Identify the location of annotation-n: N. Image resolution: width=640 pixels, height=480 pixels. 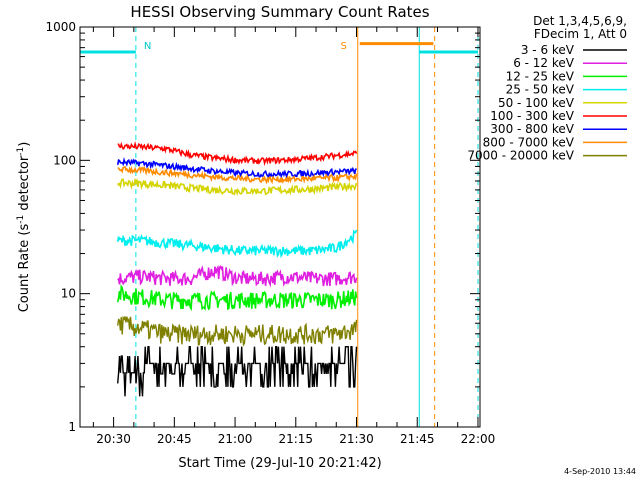
(147, 46).